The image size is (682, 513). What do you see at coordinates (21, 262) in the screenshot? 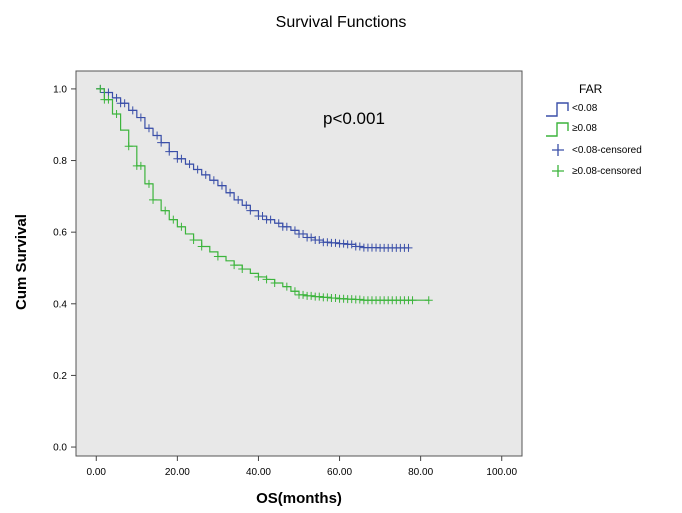
I see `y-axis-label: Cum Survival` at bounding box center [21, 262].